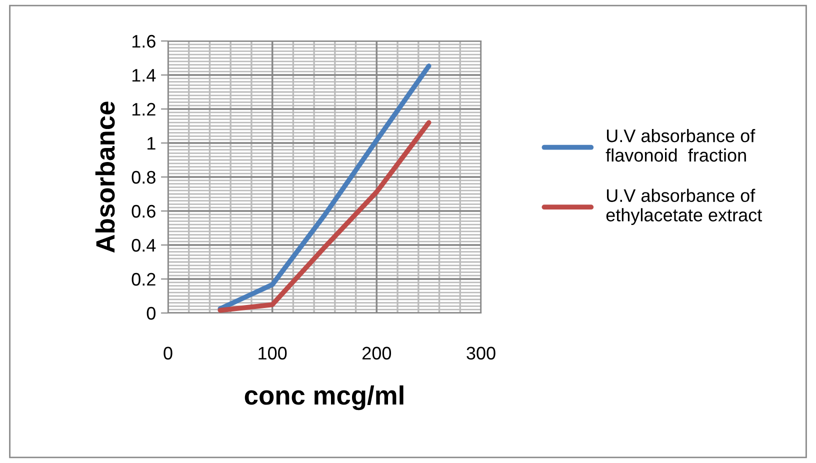 The height and width of the screenshot is (463, 816). I want to click on y-tick-label: 0.6, so click(144, 211).